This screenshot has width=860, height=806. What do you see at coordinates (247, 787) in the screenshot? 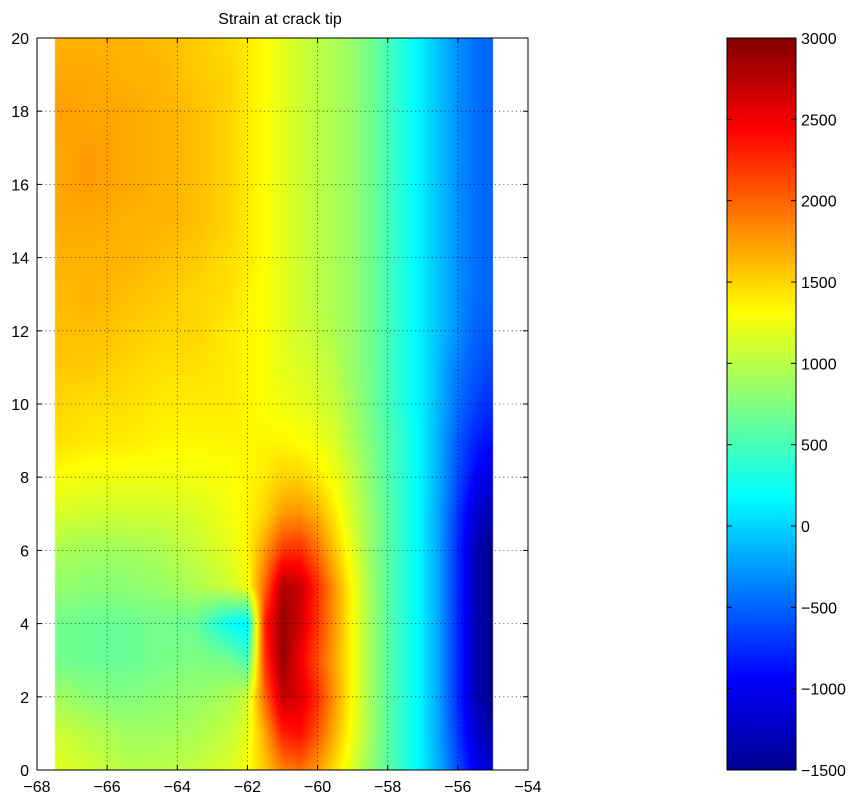
I see `x-tick-label: −62` at bounding box center [247, 787].